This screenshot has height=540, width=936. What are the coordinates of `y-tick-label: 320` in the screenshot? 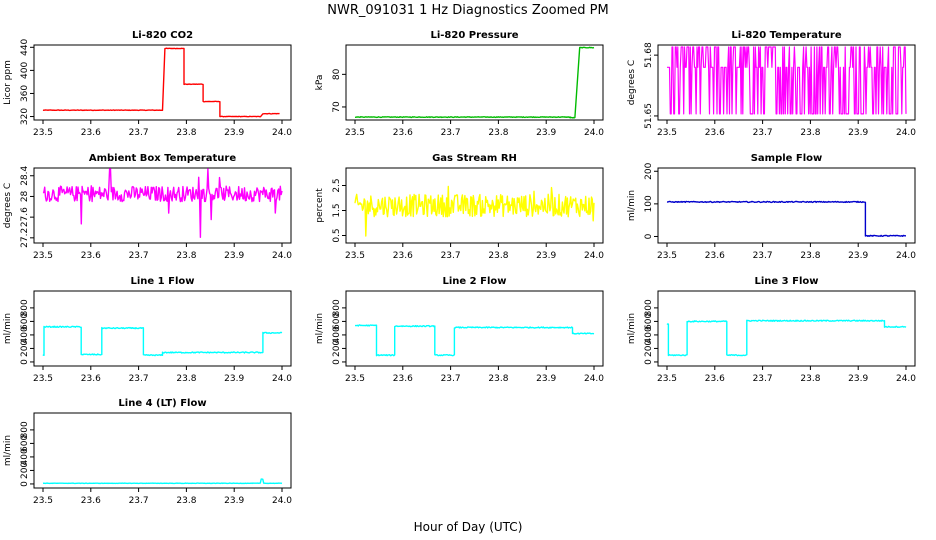 It's located at (25, 116).